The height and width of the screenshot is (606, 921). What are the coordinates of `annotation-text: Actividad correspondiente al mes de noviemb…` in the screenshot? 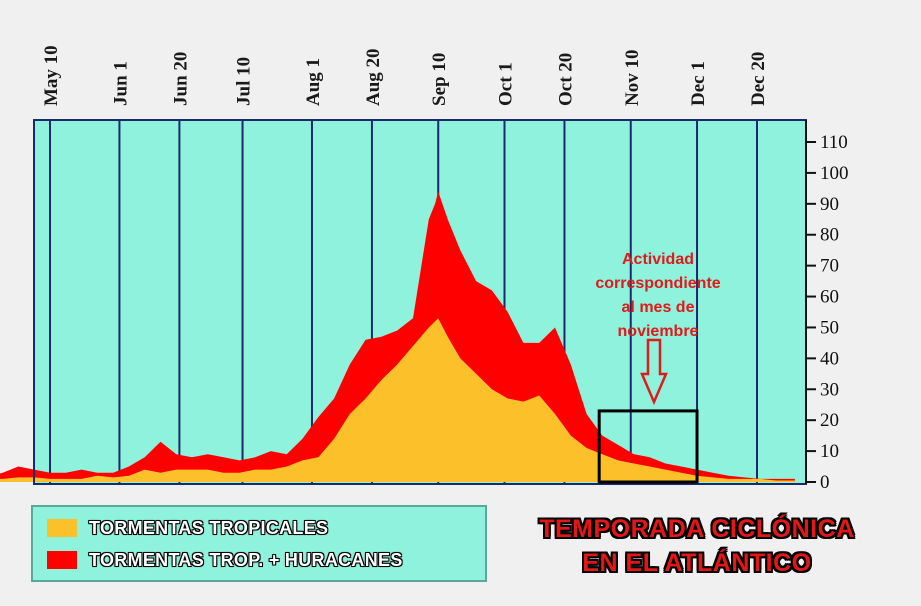 It's located at (657, 295).